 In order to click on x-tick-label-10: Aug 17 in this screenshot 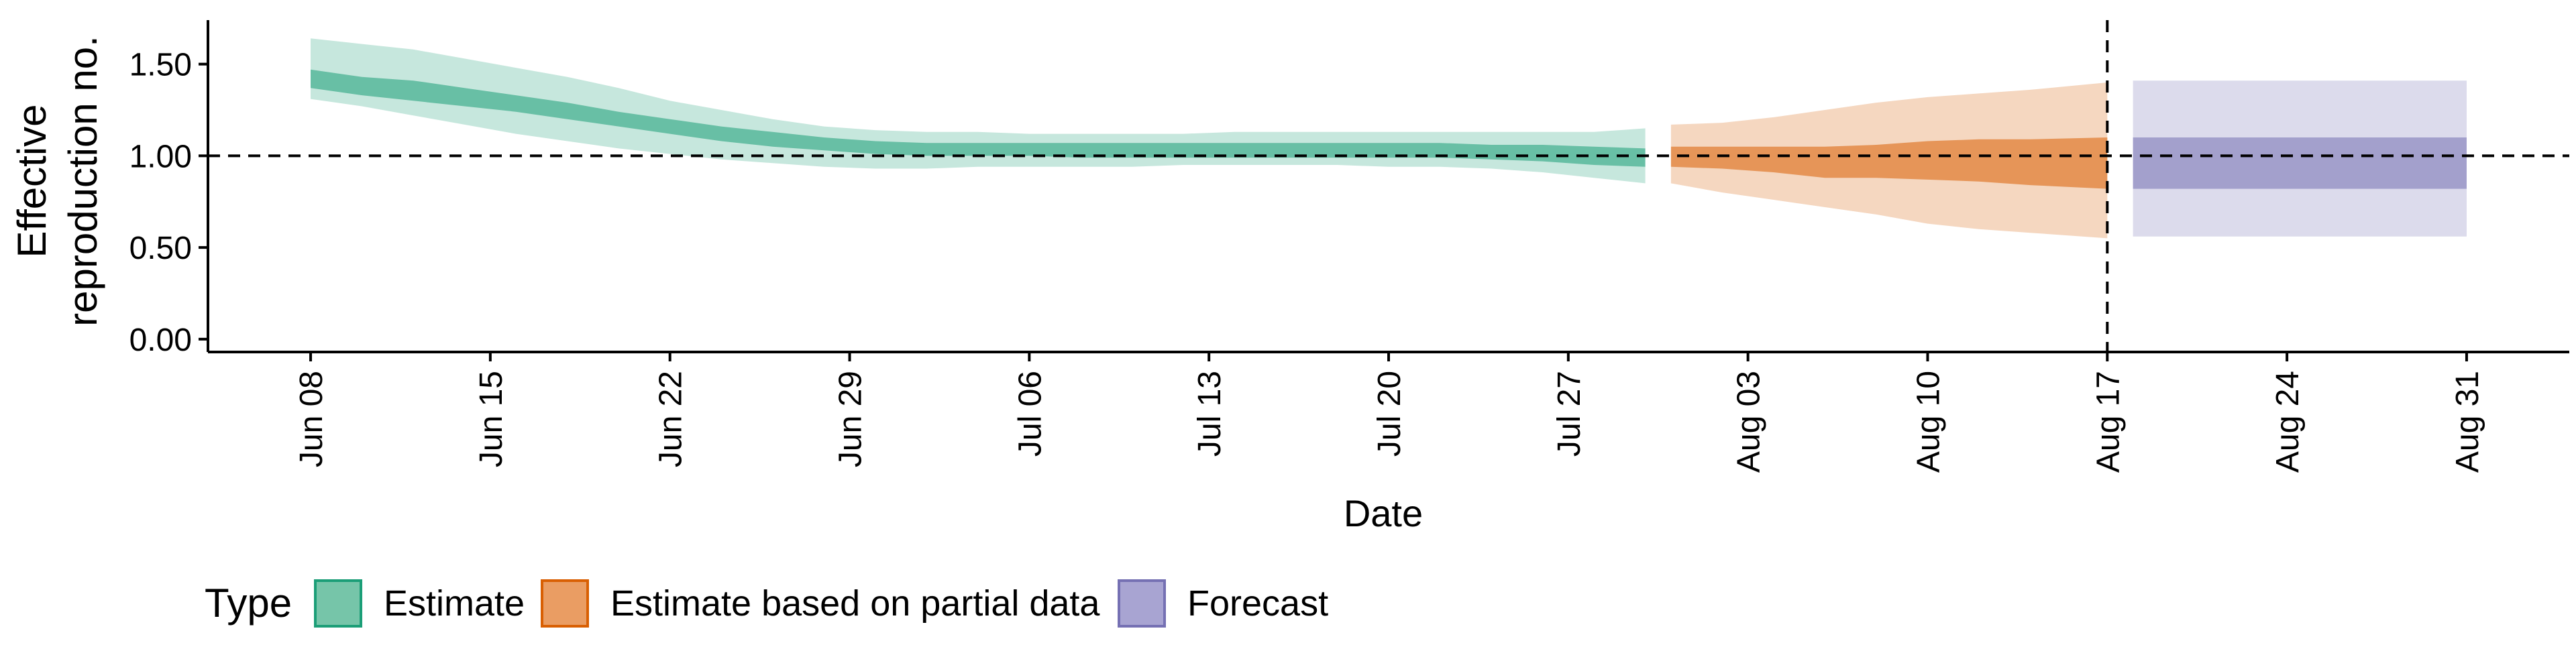, I will do `click(2108, 422)`.